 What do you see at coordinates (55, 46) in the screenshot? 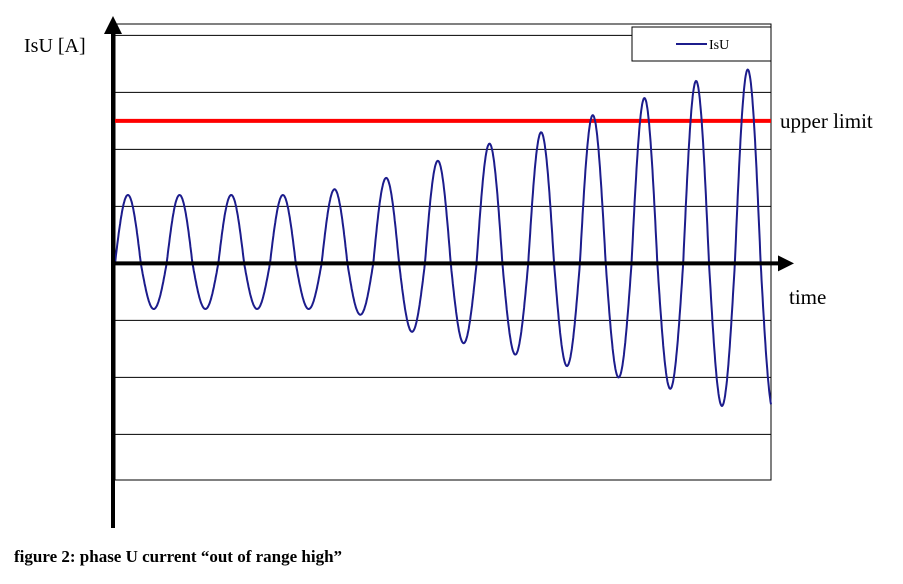
I see `y-axis-label: IsU [A]` at bounding box center [55, 46].